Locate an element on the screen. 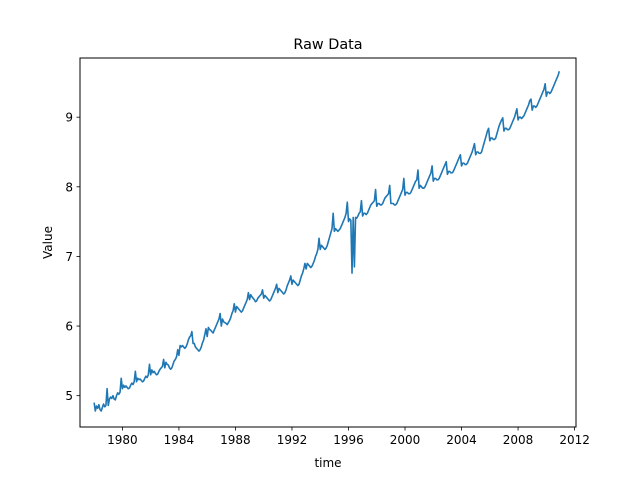 The height and width of the screenshot is (484, 640). y-tick-label: 7 is located at coordinates (69, 257).